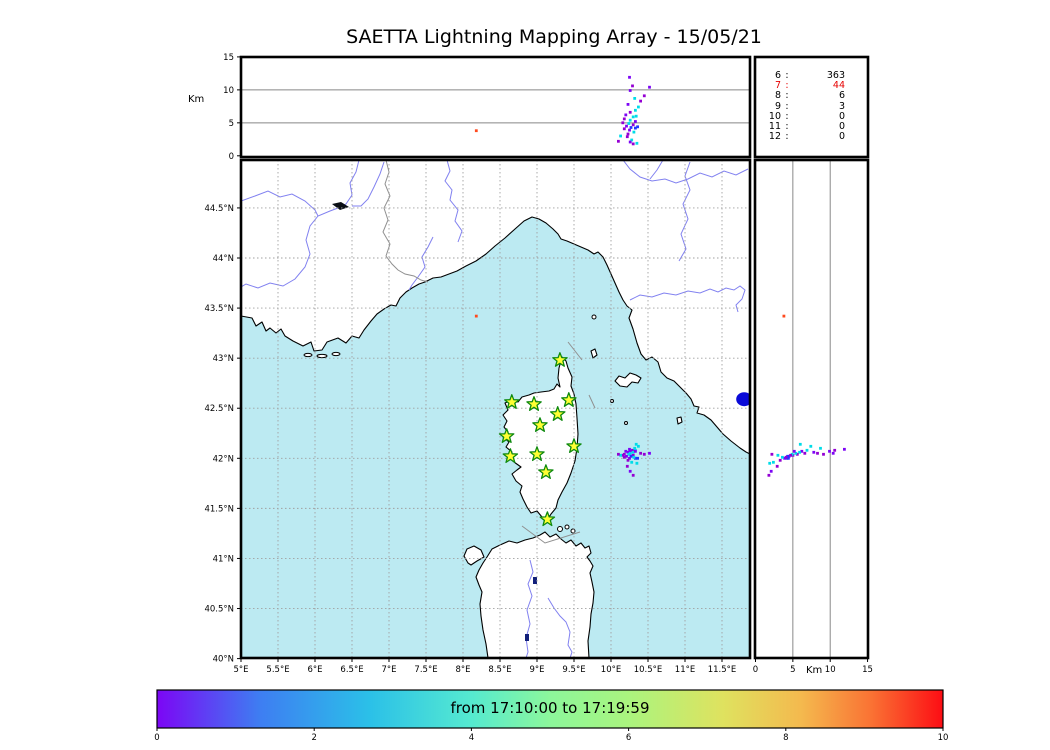  I want to click on top-panel-bg, so click(495, 107).